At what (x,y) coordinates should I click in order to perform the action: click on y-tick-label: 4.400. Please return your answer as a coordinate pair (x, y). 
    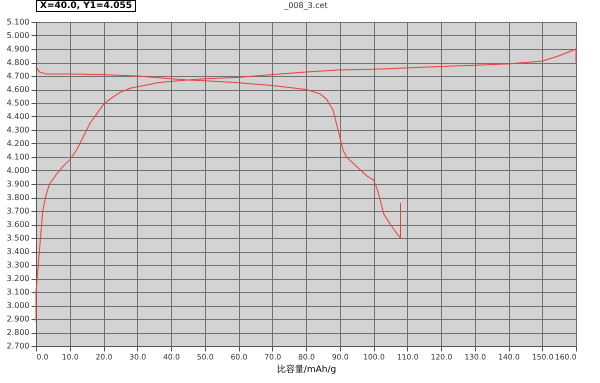
    Looking at the image, I should click on (18, 116).